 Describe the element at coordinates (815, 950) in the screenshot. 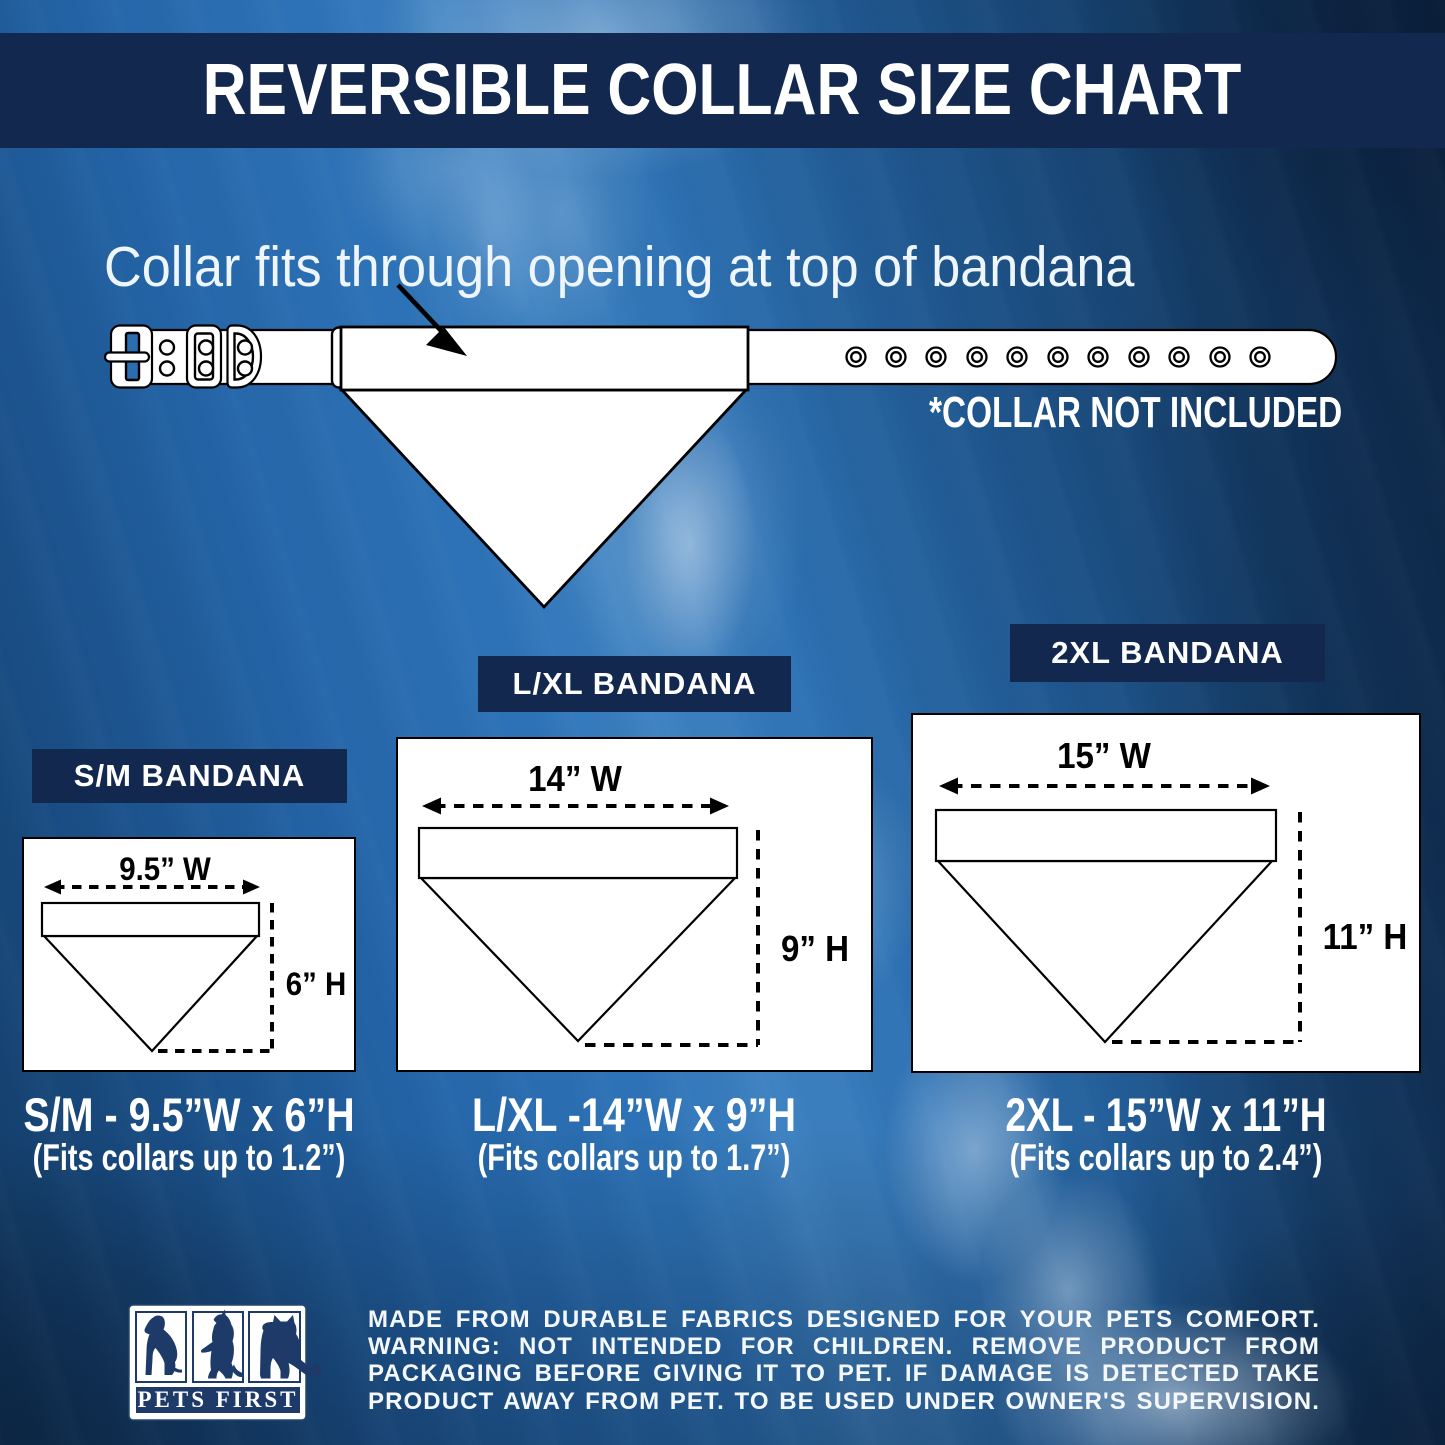

I see `svg-text: 9” H` at that location.